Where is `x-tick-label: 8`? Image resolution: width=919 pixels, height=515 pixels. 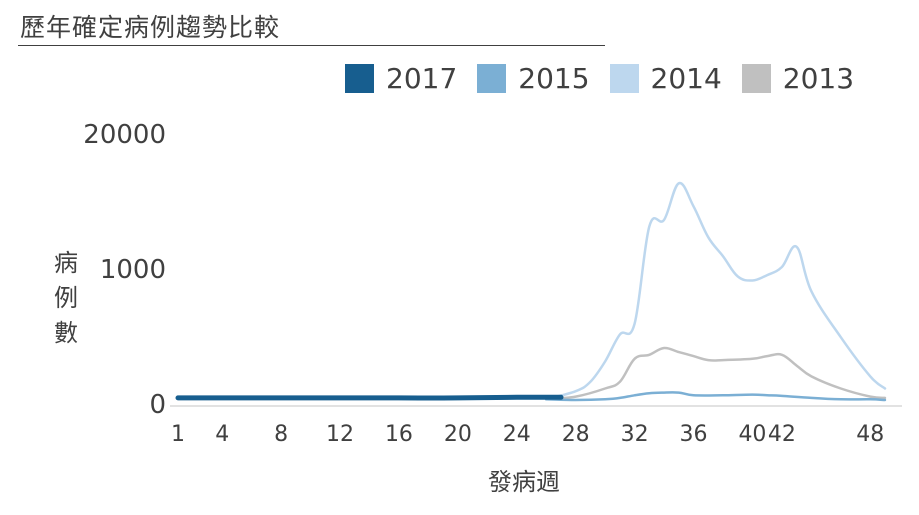
x-tick-label: 8 is located at coordinates (281, 434).